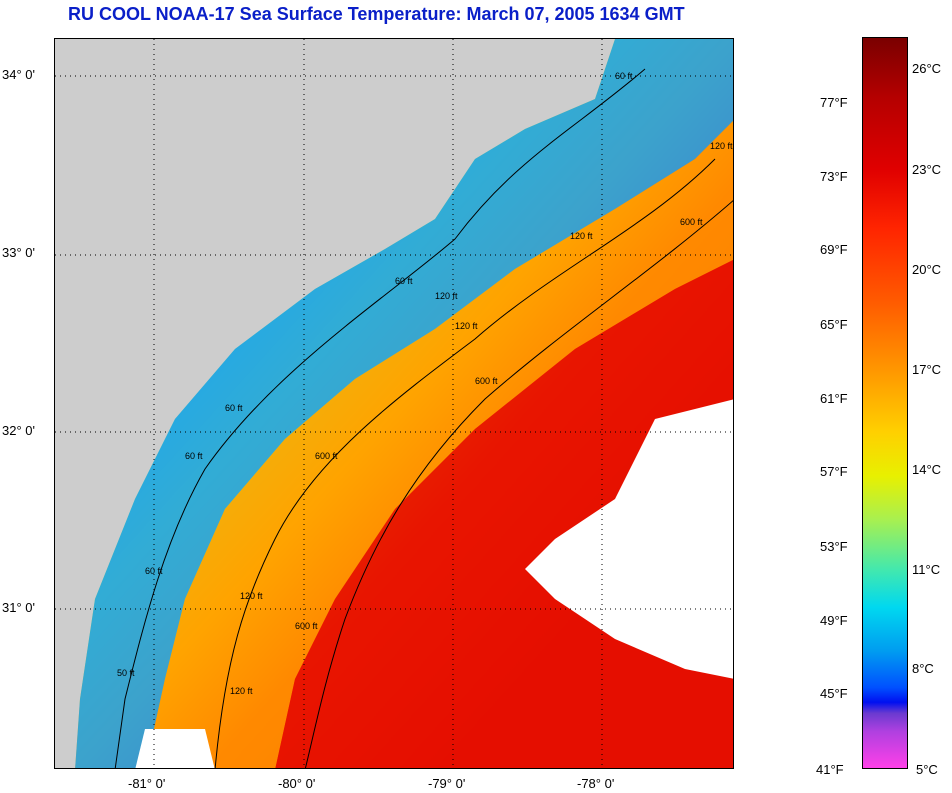 The image size is (952, 793). Describe the element at coordinates (927, 269) in the screenshot. I see `colorbar-celsius-label: 20°C` at that location.